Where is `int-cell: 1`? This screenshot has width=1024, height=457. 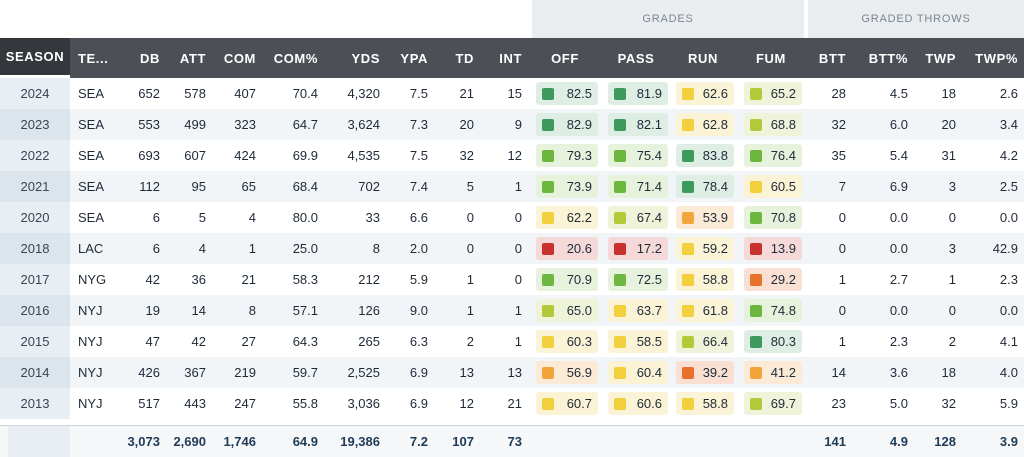
int-cell: 1 is located at coordinates (518, 341).